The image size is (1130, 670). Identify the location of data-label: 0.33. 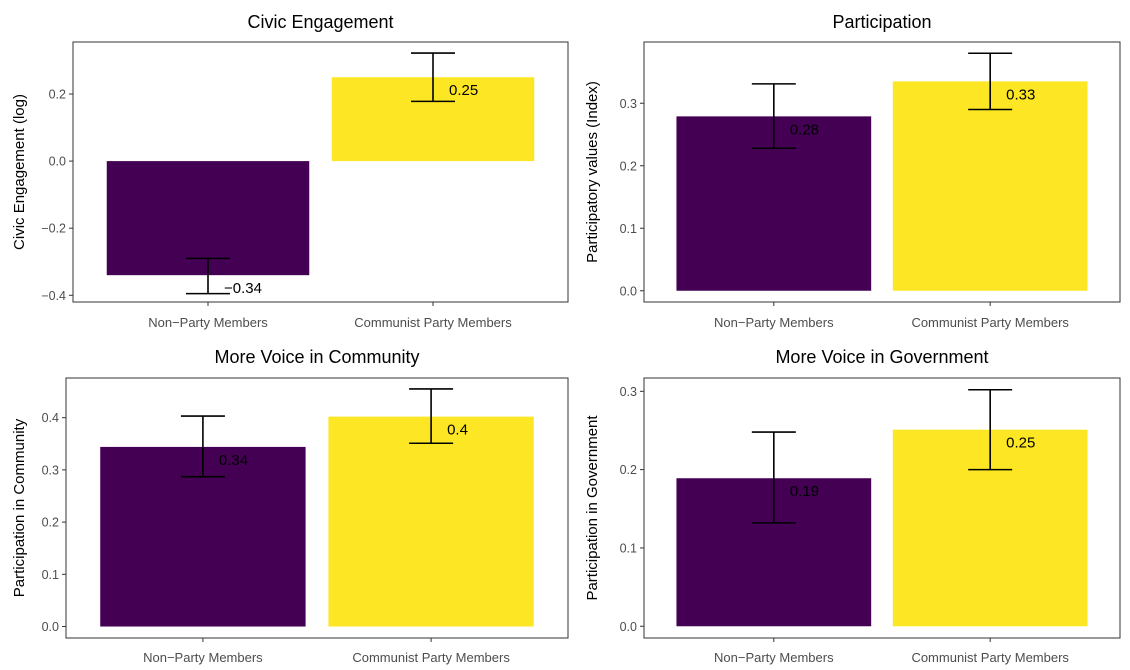
(1020, 94).